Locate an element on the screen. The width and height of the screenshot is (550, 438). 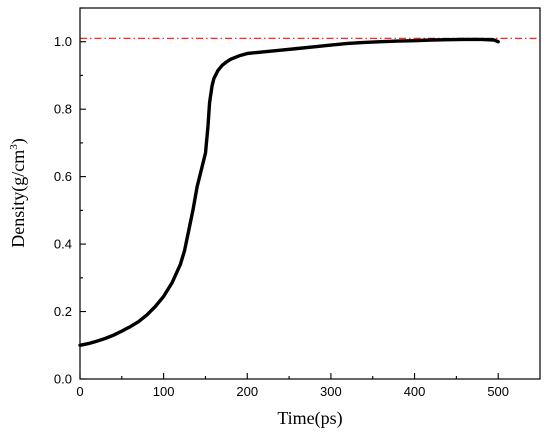
y-tick-label: 1.0 is located at coordinates (63, 41).